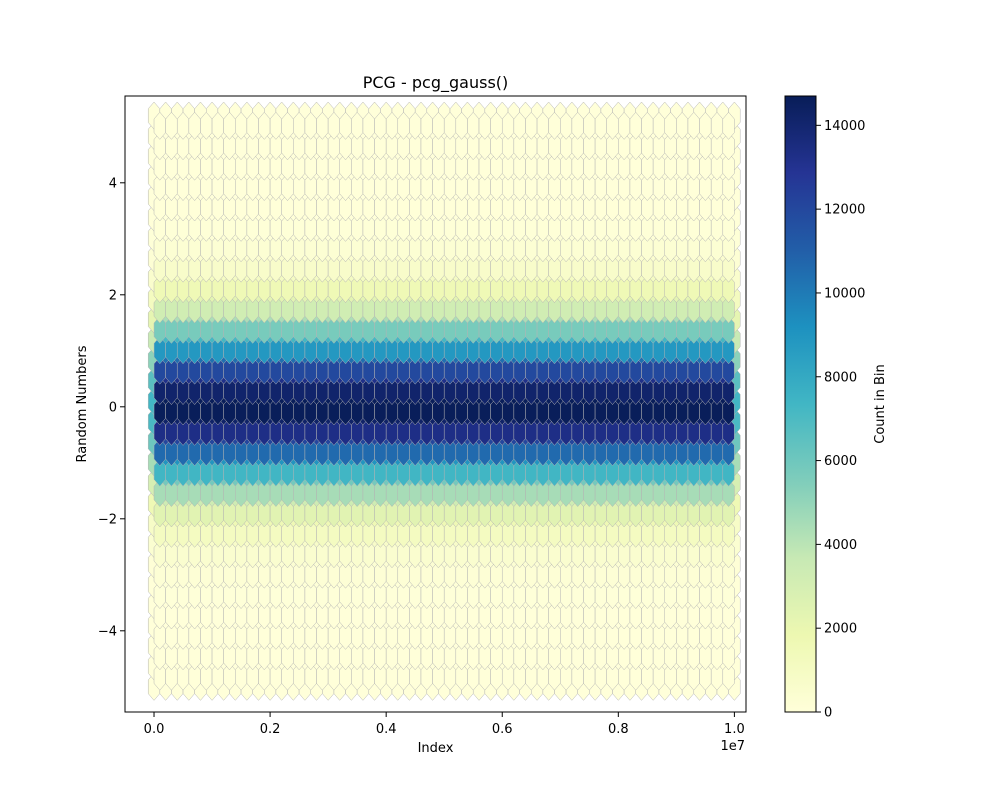 The image size is (1000, 800). Describe the element at coordinates (844, 126) in the screenshot. I see `colorbar-tick-label: 14000` at that location.